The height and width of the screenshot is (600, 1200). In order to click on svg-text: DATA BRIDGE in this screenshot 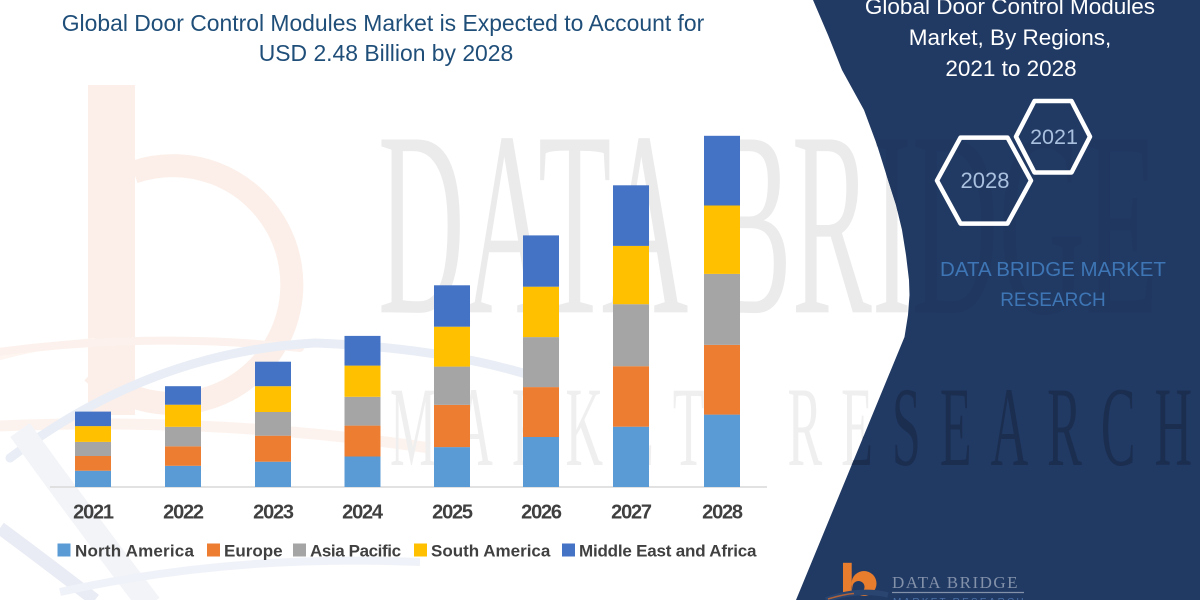, I will do `click(955, 582)`.